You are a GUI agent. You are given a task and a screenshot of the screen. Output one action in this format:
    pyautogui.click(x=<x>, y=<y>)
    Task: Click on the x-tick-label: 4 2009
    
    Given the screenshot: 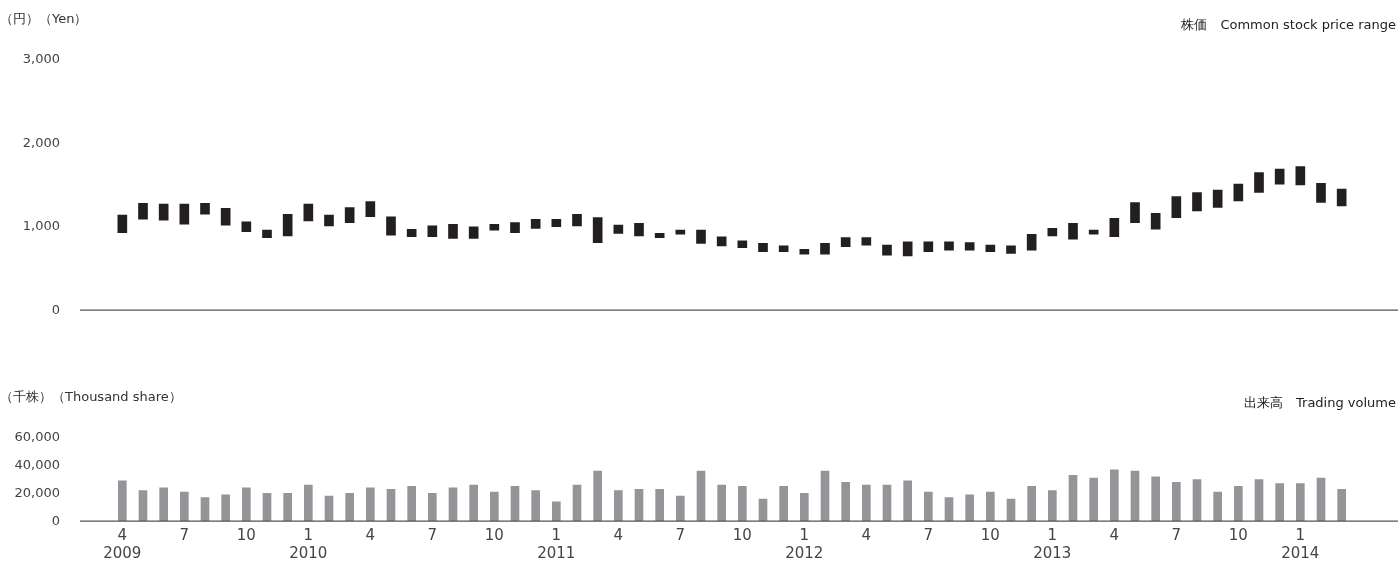 What is the action you would take?
    pyautogui.click(x=122, y=544)
    